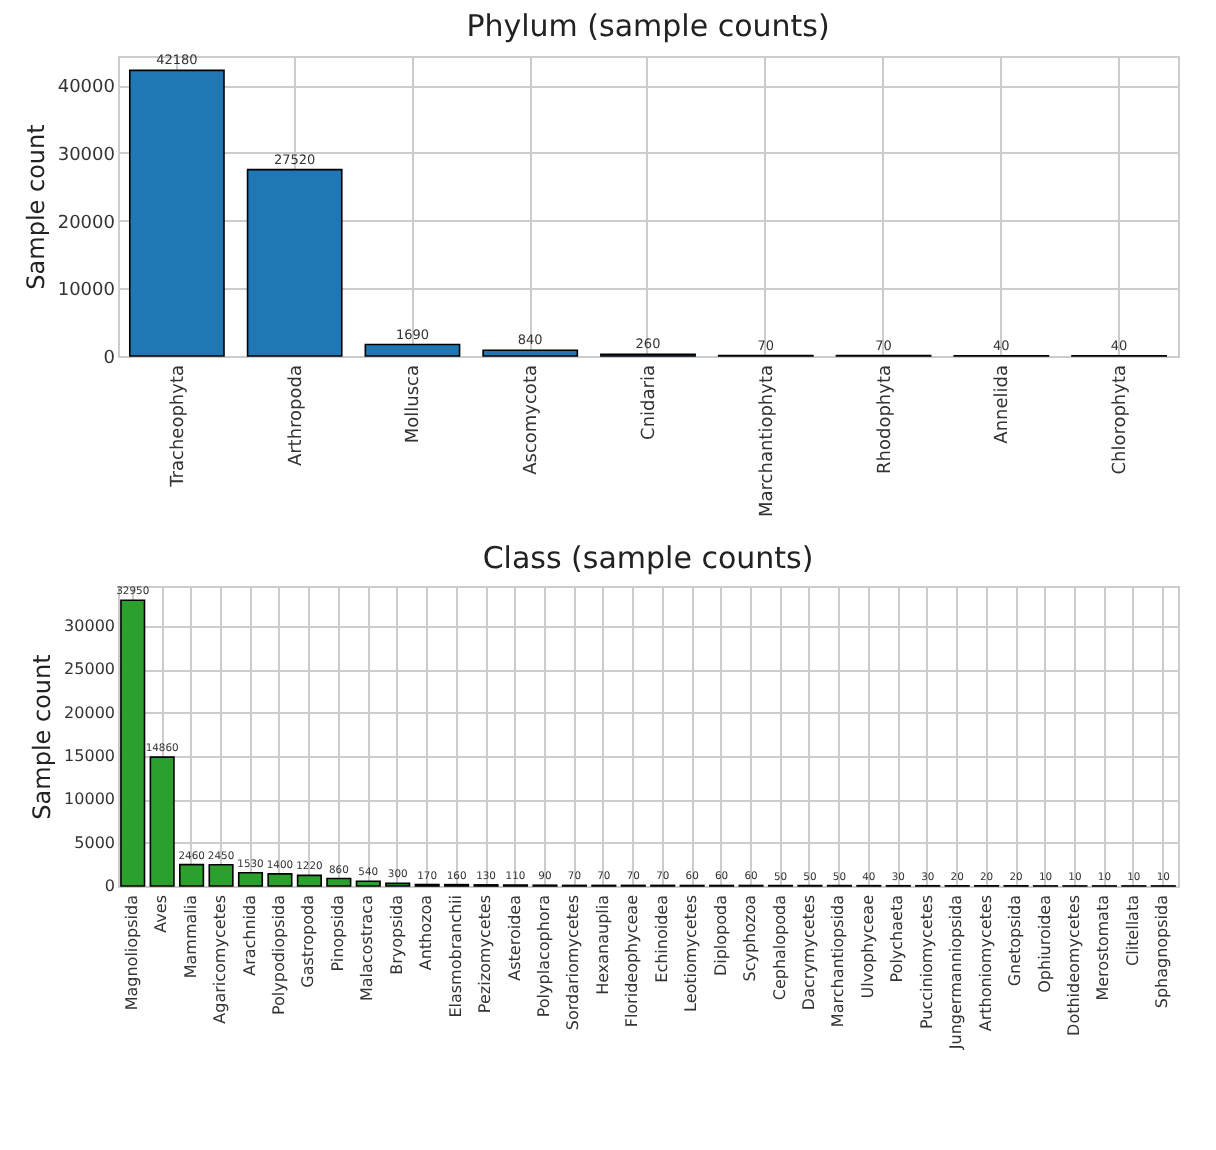  What do you see at coordinates (661, 938) in the screenshot?
I see `x-tick-label: Echinoidea` at bounding box center [661, 938].